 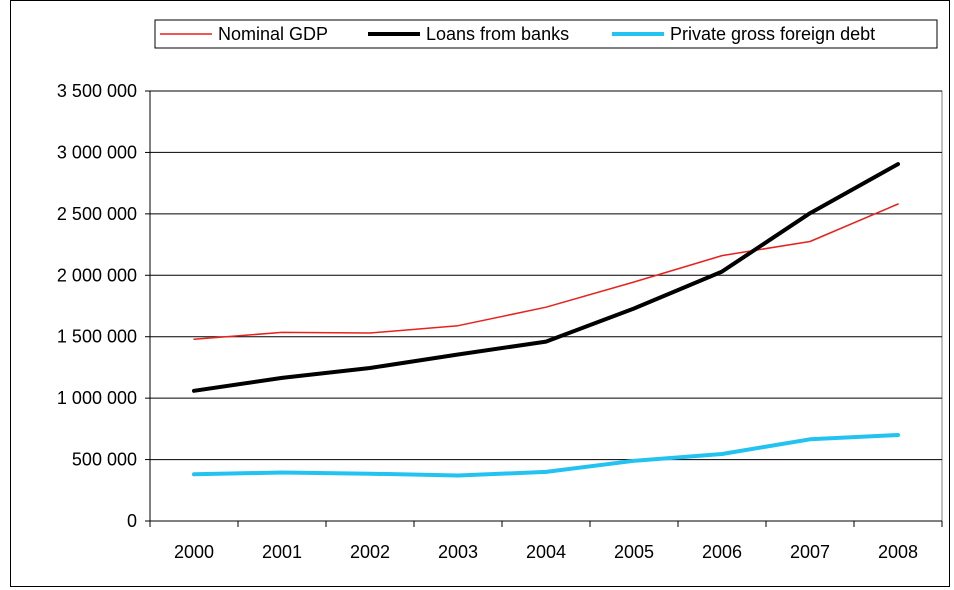 I want to click on y-tick-label: 2 500 000, so click(x=97, y=214).